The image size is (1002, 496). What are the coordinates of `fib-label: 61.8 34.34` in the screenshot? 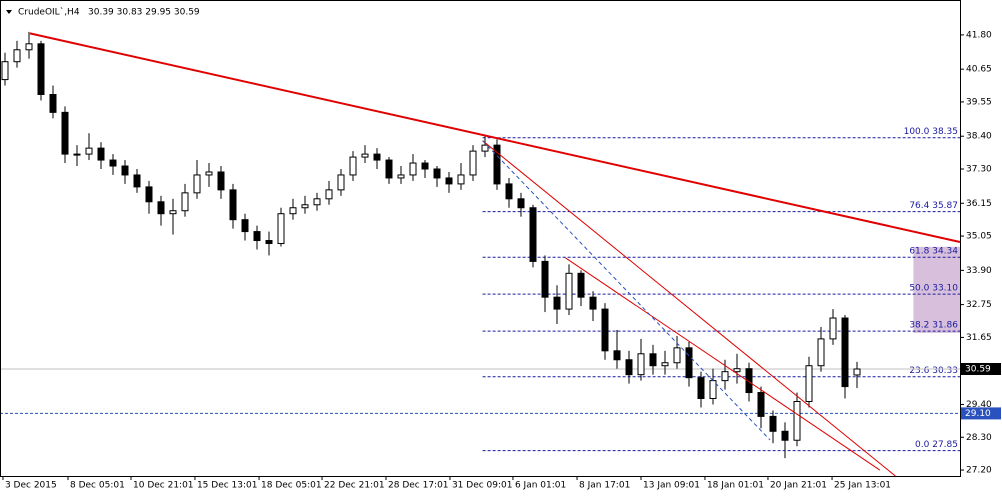 It's located at (933, 252).